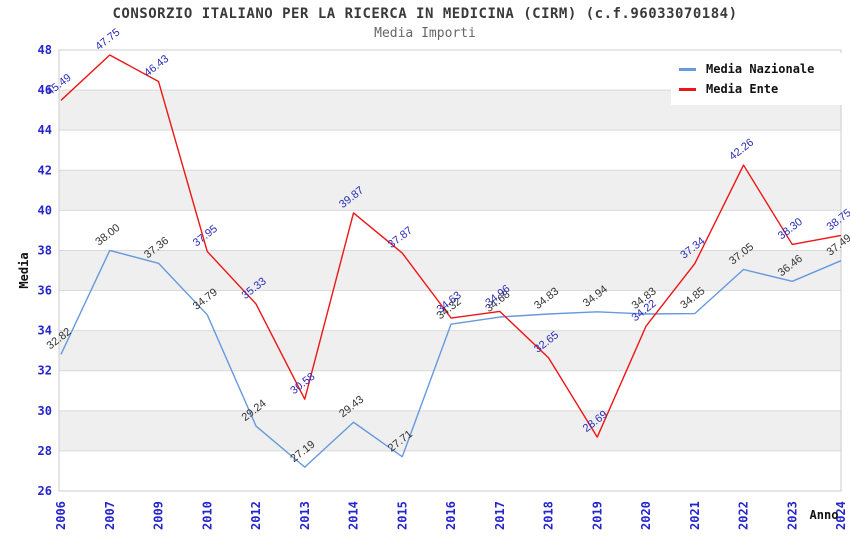 The width and height of the screenshot is (850, 550). I want to click on x-tick-label: 2019, so click(597, 515).